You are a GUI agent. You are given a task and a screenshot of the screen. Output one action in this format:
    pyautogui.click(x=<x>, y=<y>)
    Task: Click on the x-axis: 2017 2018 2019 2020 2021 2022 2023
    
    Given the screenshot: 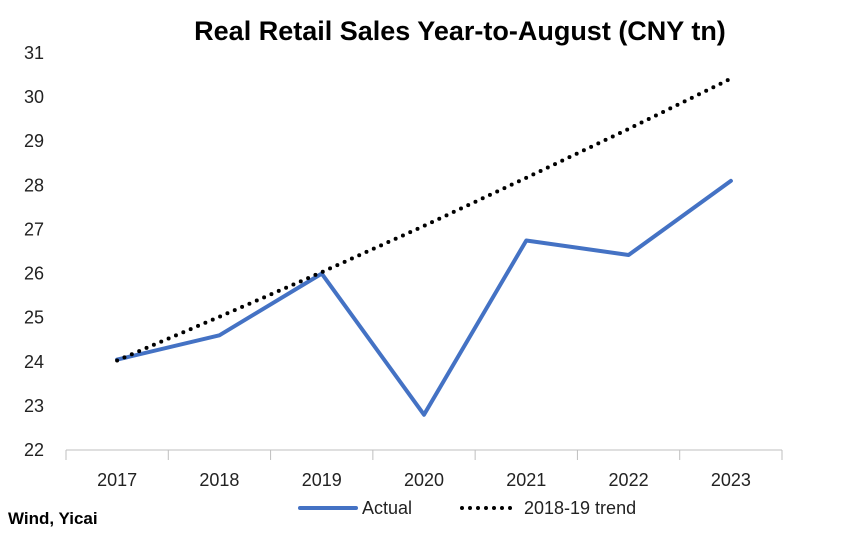 What is the action you would take?
    pyautogui.click(x=424, y=469)
    